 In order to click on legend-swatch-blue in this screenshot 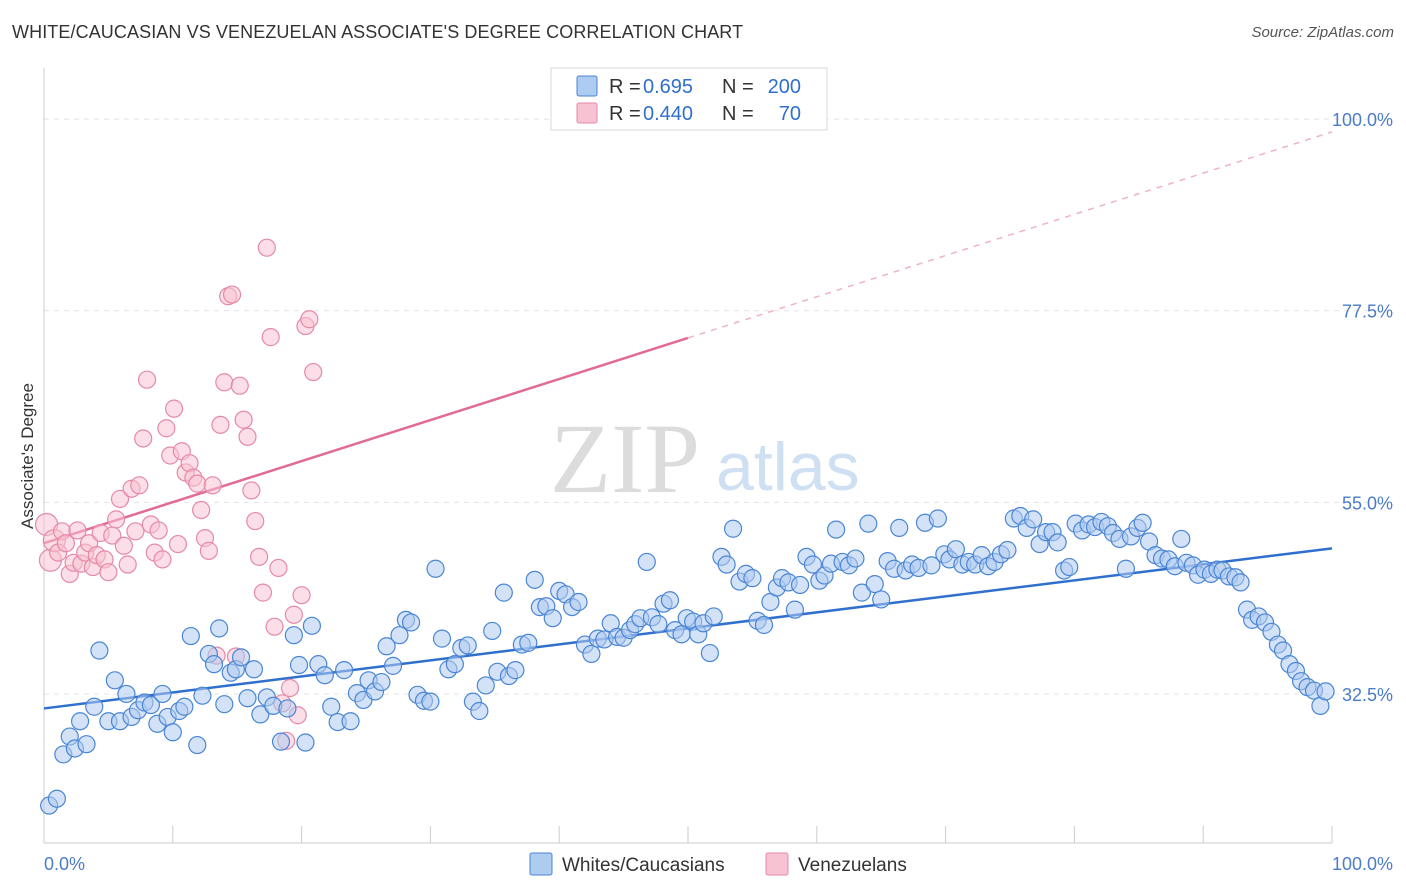, I will do `click(587, 86)`.